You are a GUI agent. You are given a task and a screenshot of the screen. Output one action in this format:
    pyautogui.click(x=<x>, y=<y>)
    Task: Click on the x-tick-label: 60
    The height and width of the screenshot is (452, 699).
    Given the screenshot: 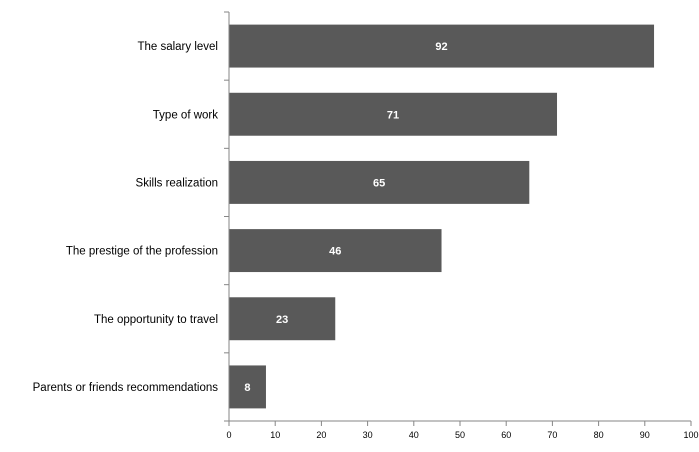 What is the action you would take?
    pyautogui.click(x=506, y=435)
    